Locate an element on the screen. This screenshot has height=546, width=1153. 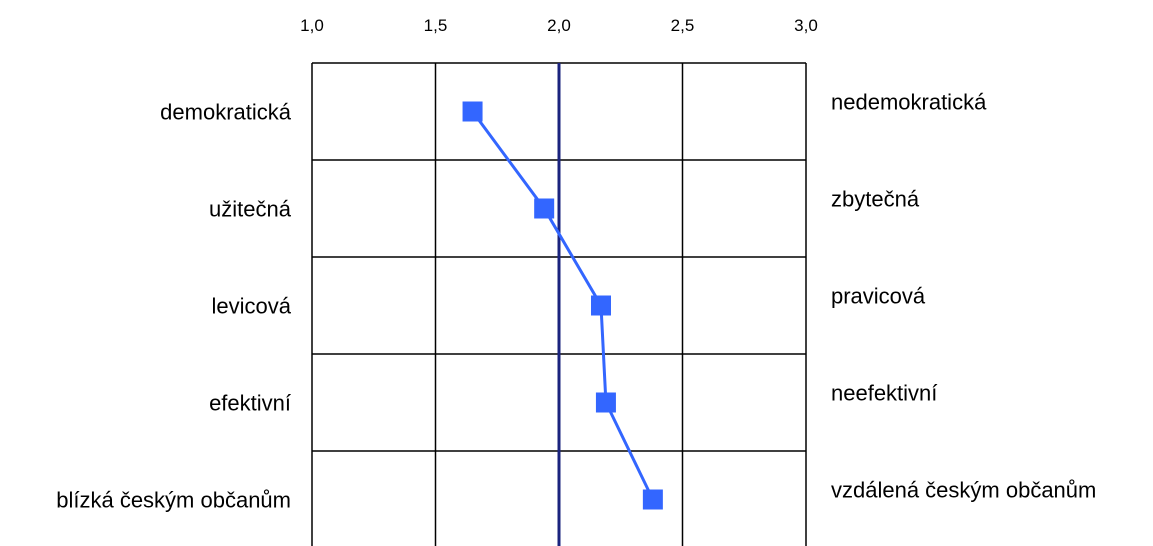
data-series is located at coordinates (562, 305).